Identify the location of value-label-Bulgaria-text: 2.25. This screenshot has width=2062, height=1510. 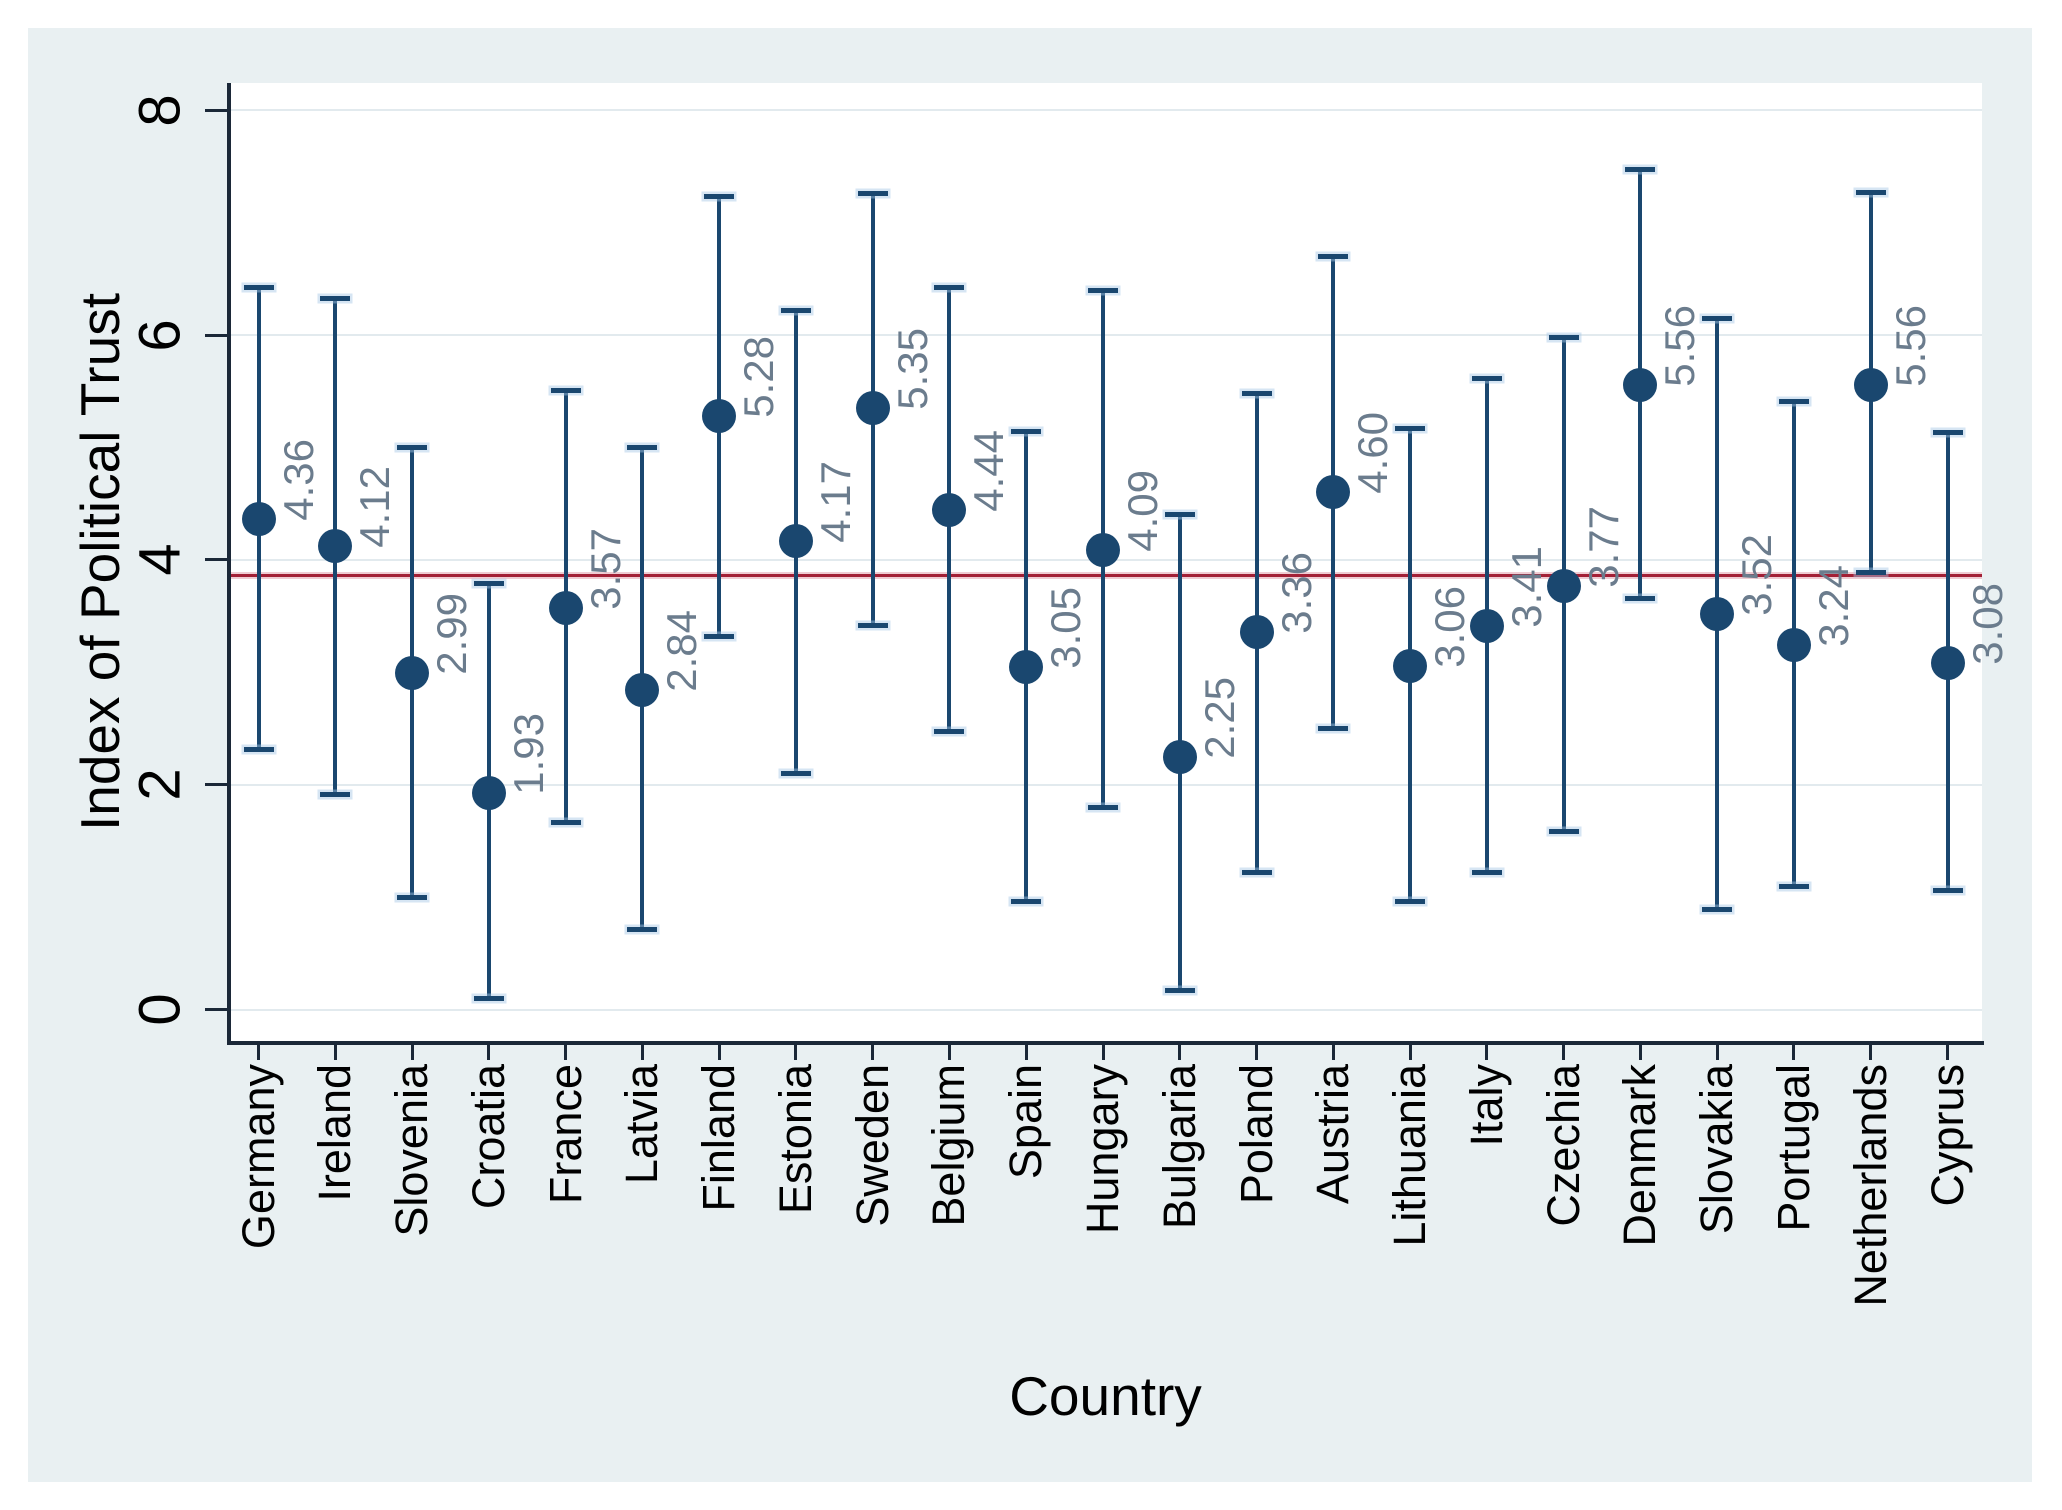
(1219, 717).